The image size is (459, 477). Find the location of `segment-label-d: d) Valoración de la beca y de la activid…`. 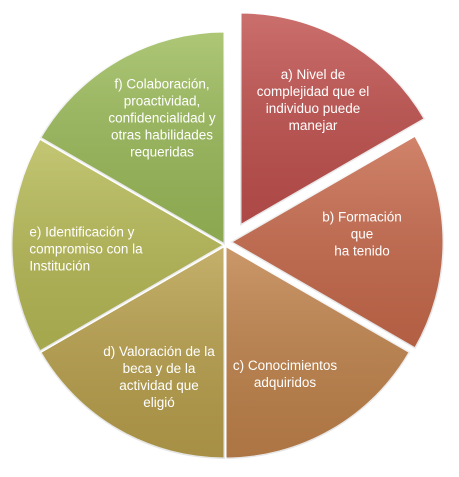

segment-label-d: d) Valoración de la beca y de la activid… is located at coordinates (159, 377).